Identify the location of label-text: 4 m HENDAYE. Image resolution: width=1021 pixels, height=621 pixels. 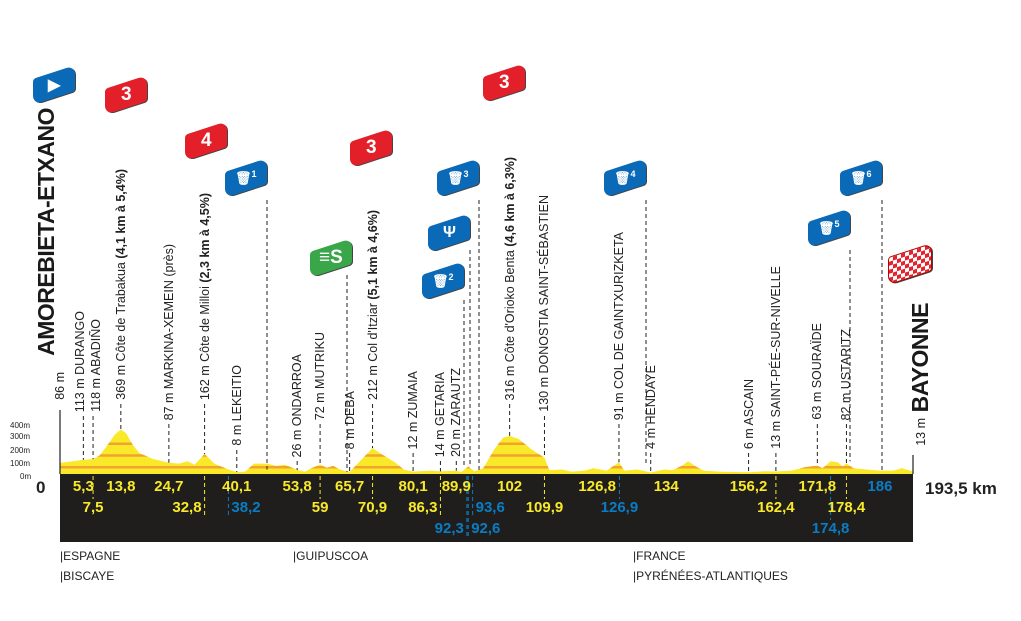
(650, 407).